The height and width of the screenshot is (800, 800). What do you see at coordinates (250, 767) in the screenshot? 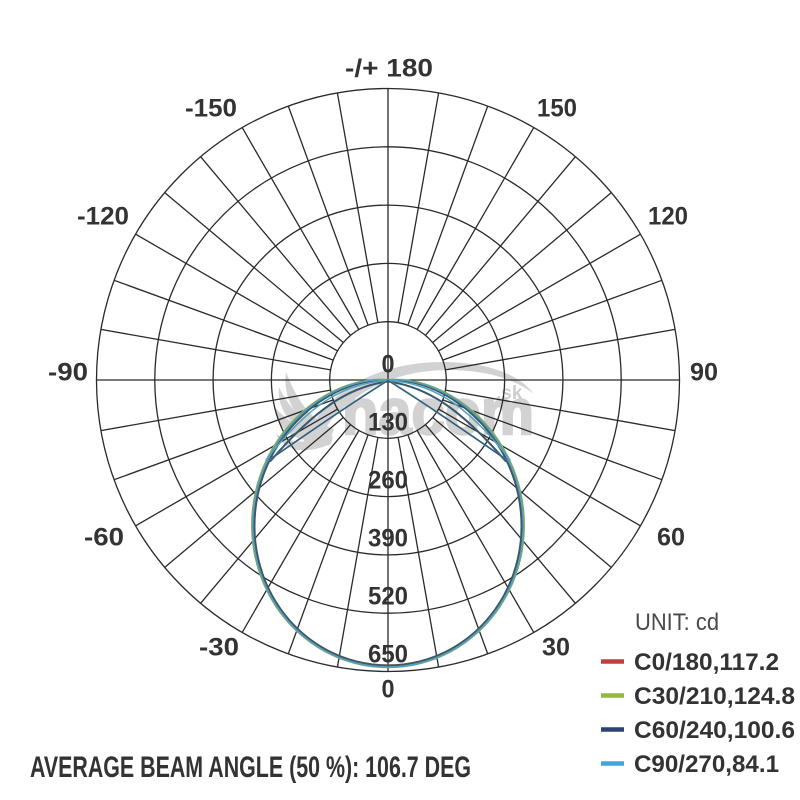
I see `svg-text:AVERAGE BEAM ANGLE (50 %): 106: AVERAGE BEAM ANGLE (50 %): 106.7 DEG` at bounding box center [250, 767].